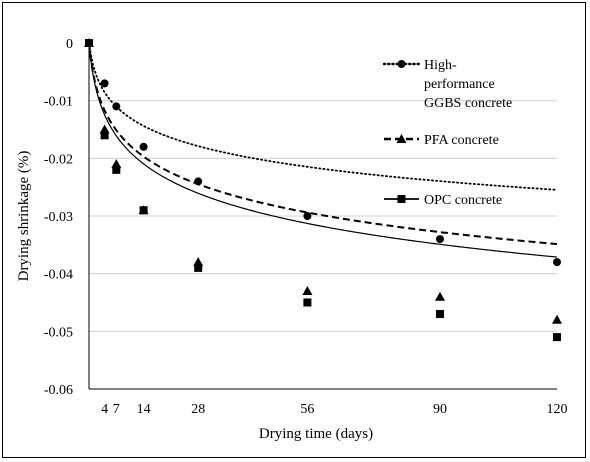 The height and width of the screenshot is (462, 590). I want to click on x-tick-label: 7, so click(116, 409).